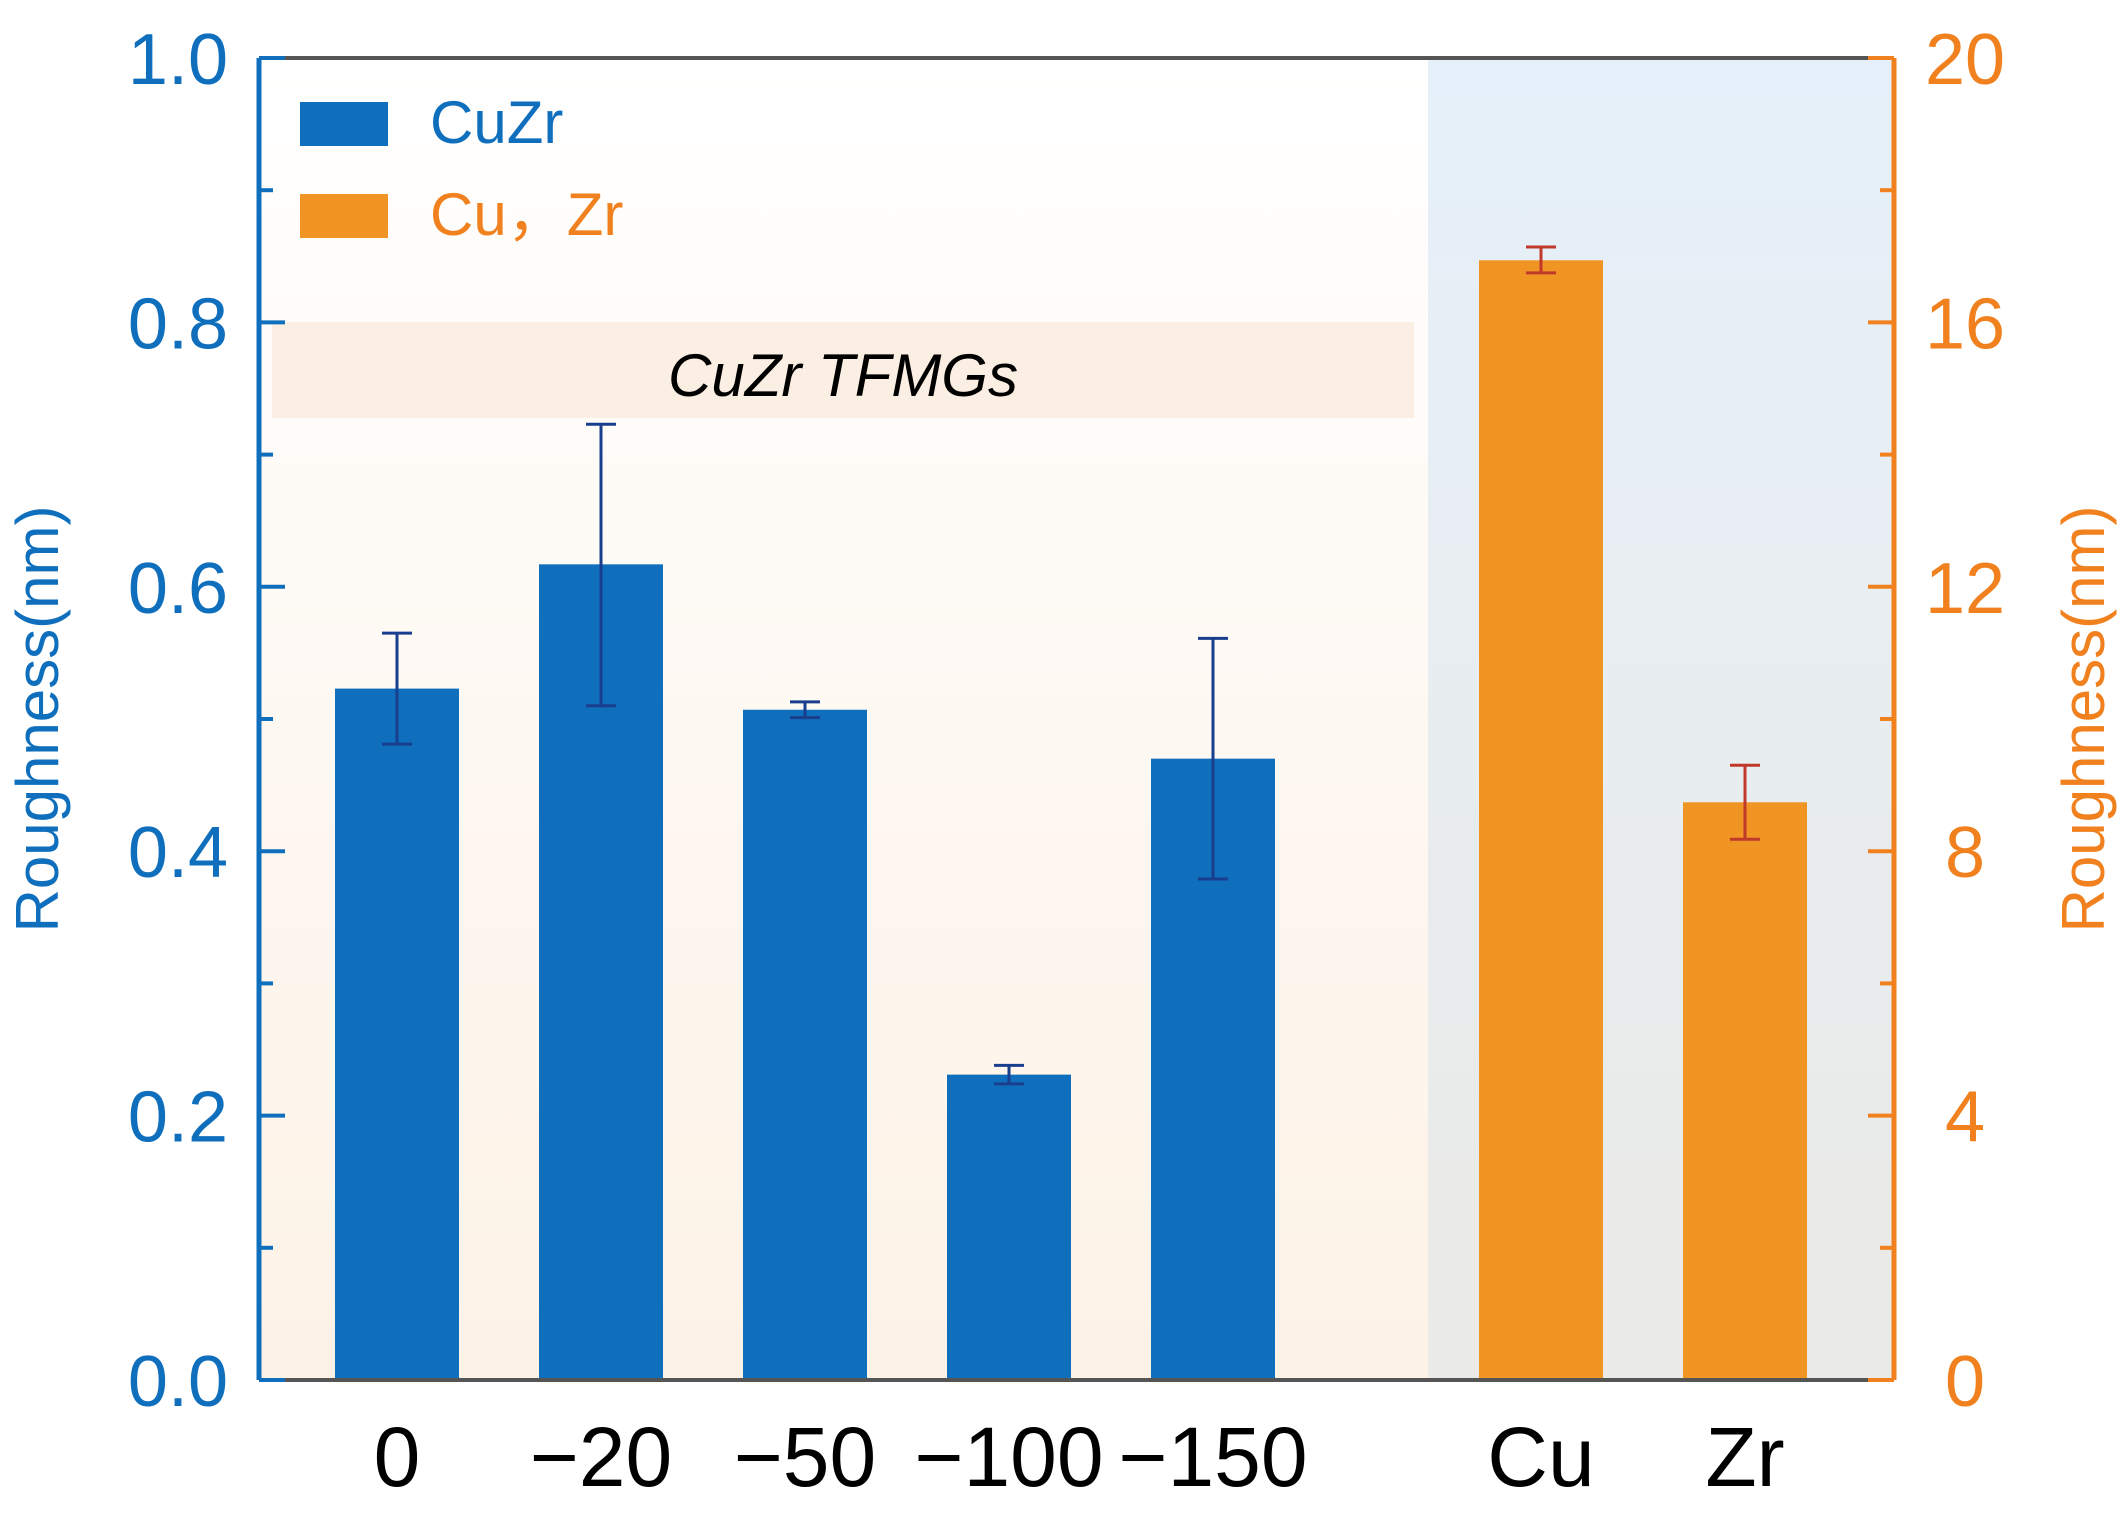  Describe the element at coordinates (1965, 60) in the screenshot. I see `right-tick-label-5: 20` at that location.